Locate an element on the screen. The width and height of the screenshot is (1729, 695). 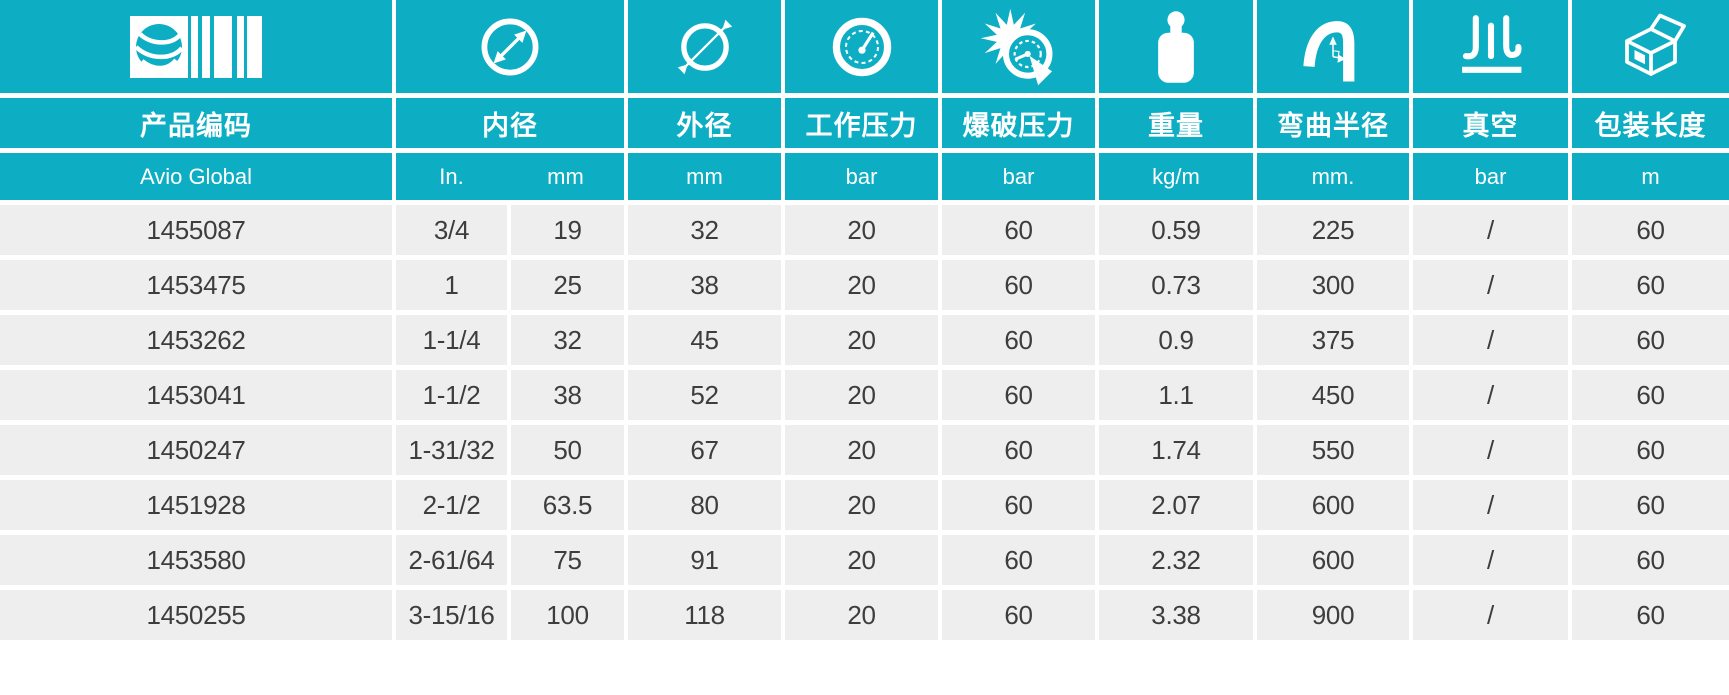
cell-product-code: 1451928 is located at coordinates (196, 505).